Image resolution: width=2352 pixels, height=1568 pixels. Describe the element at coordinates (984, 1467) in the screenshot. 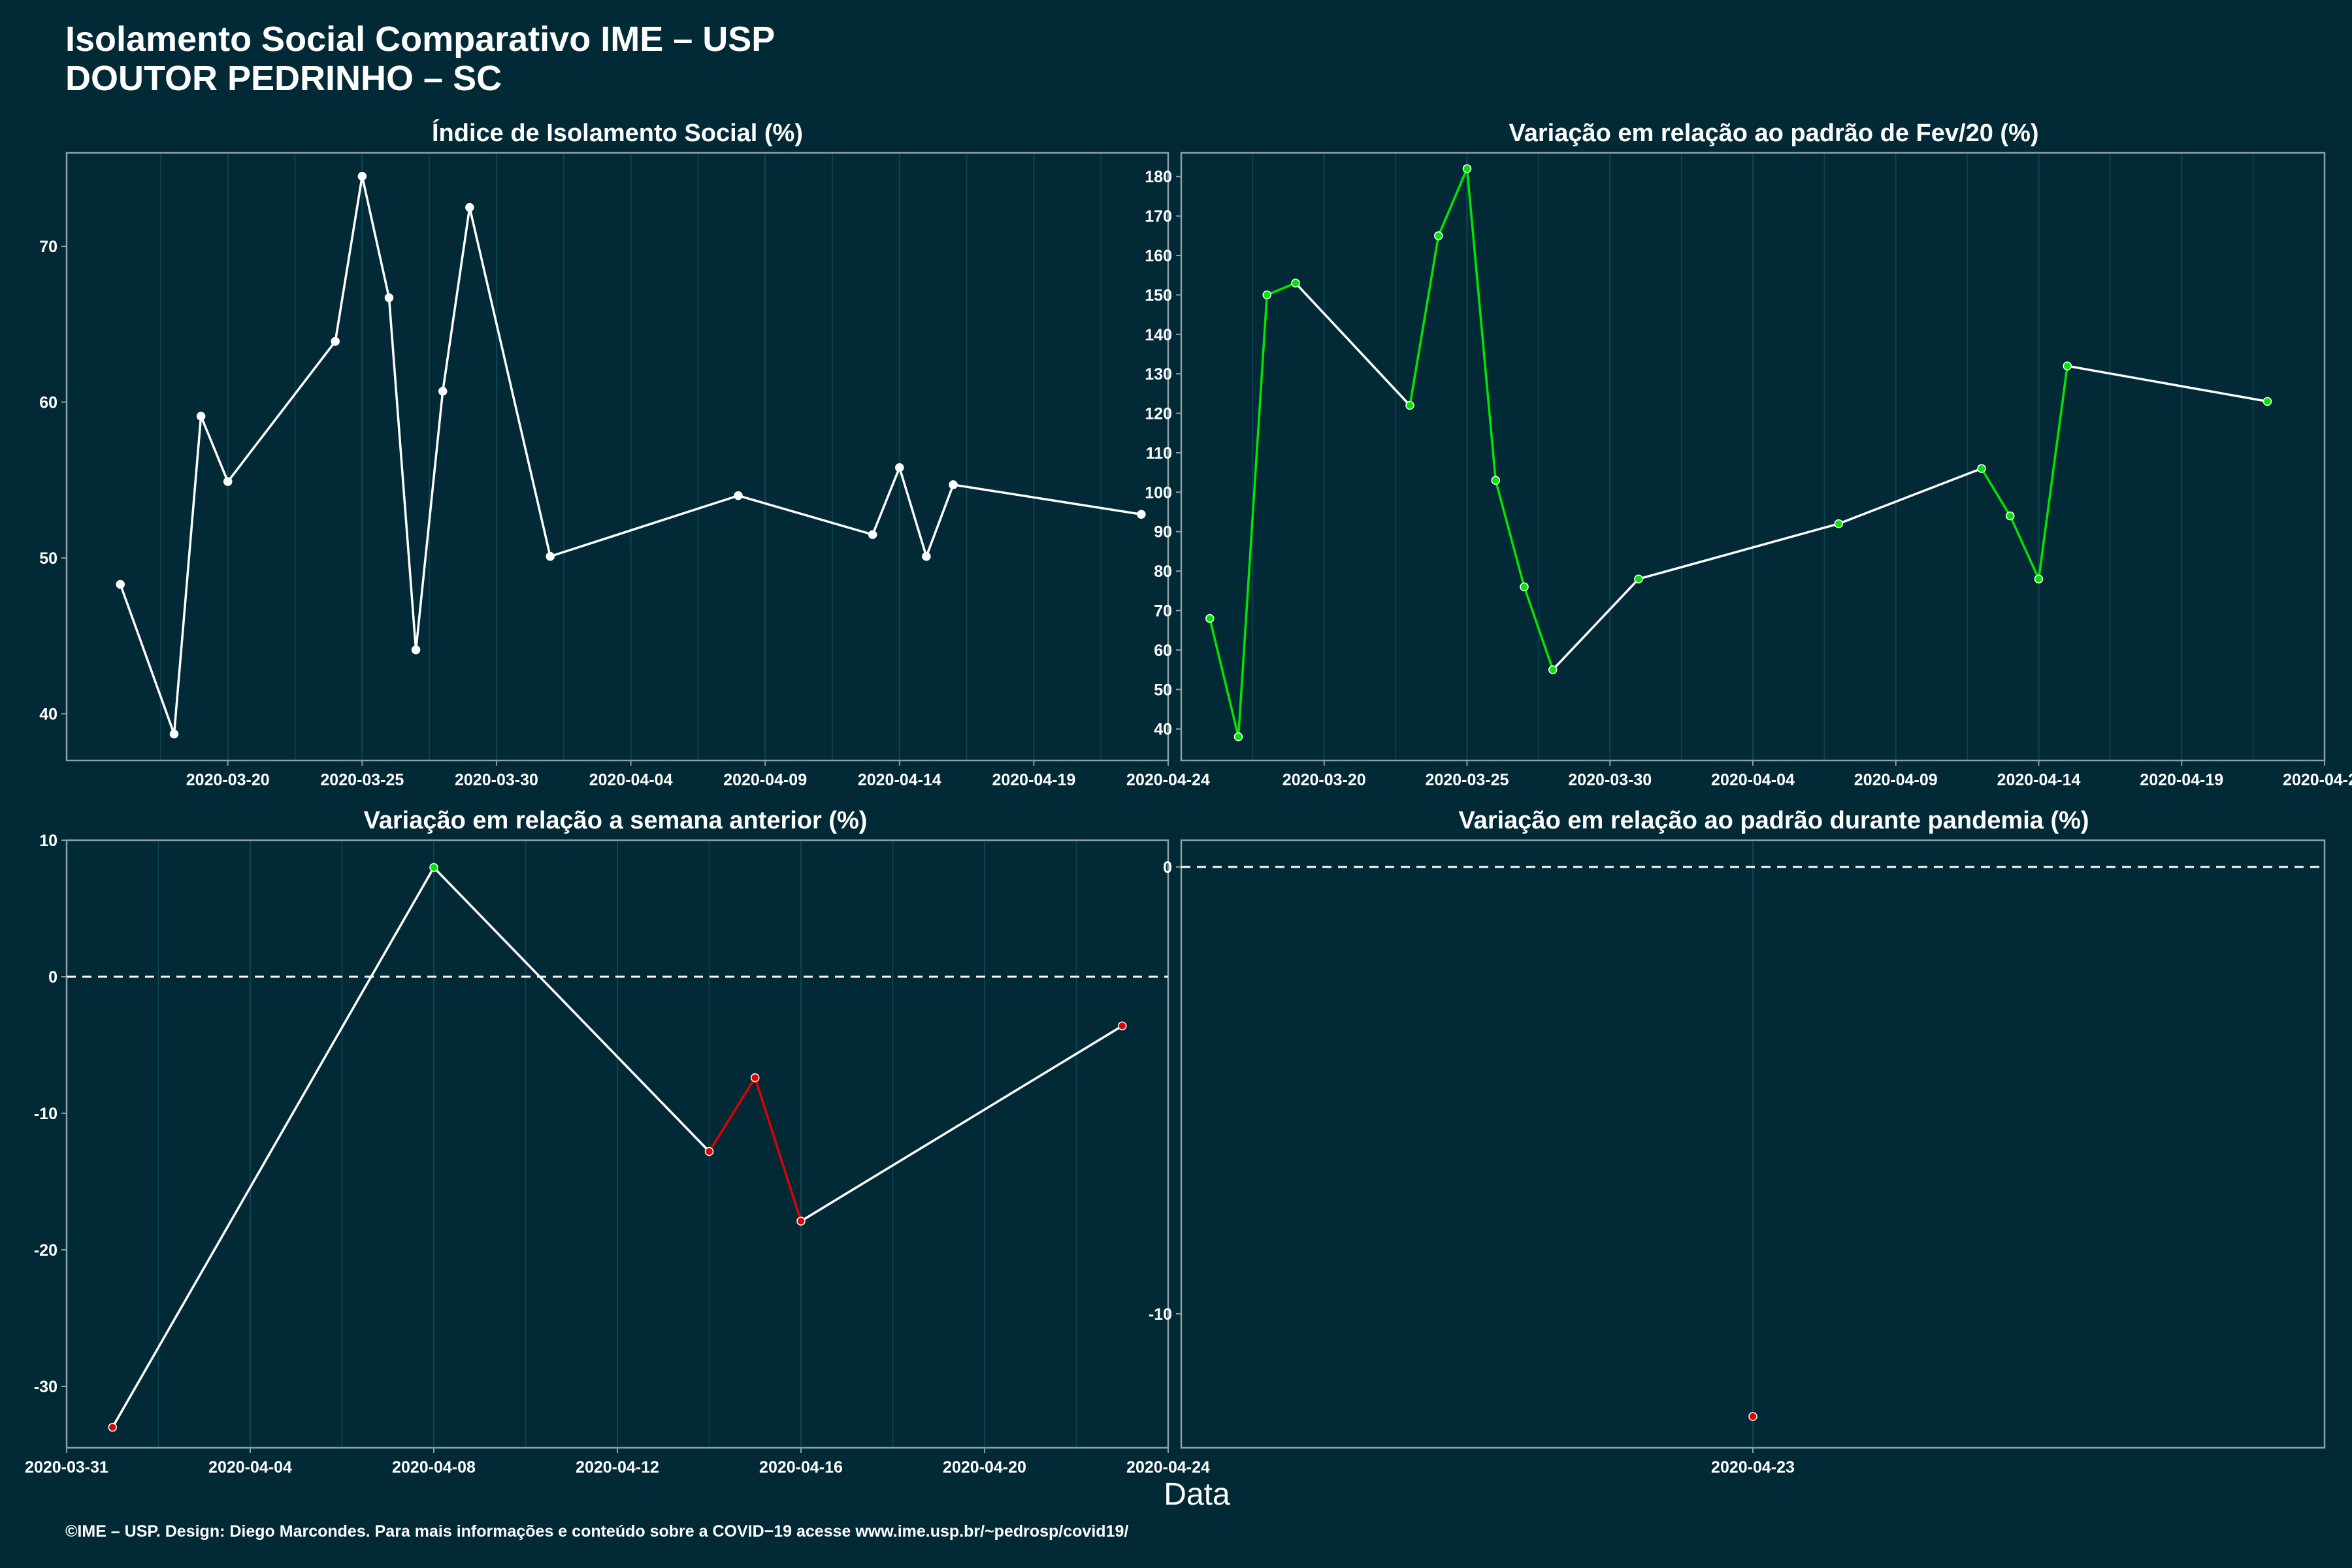

I see `x-tick-label: 2020-04-20` at that location.